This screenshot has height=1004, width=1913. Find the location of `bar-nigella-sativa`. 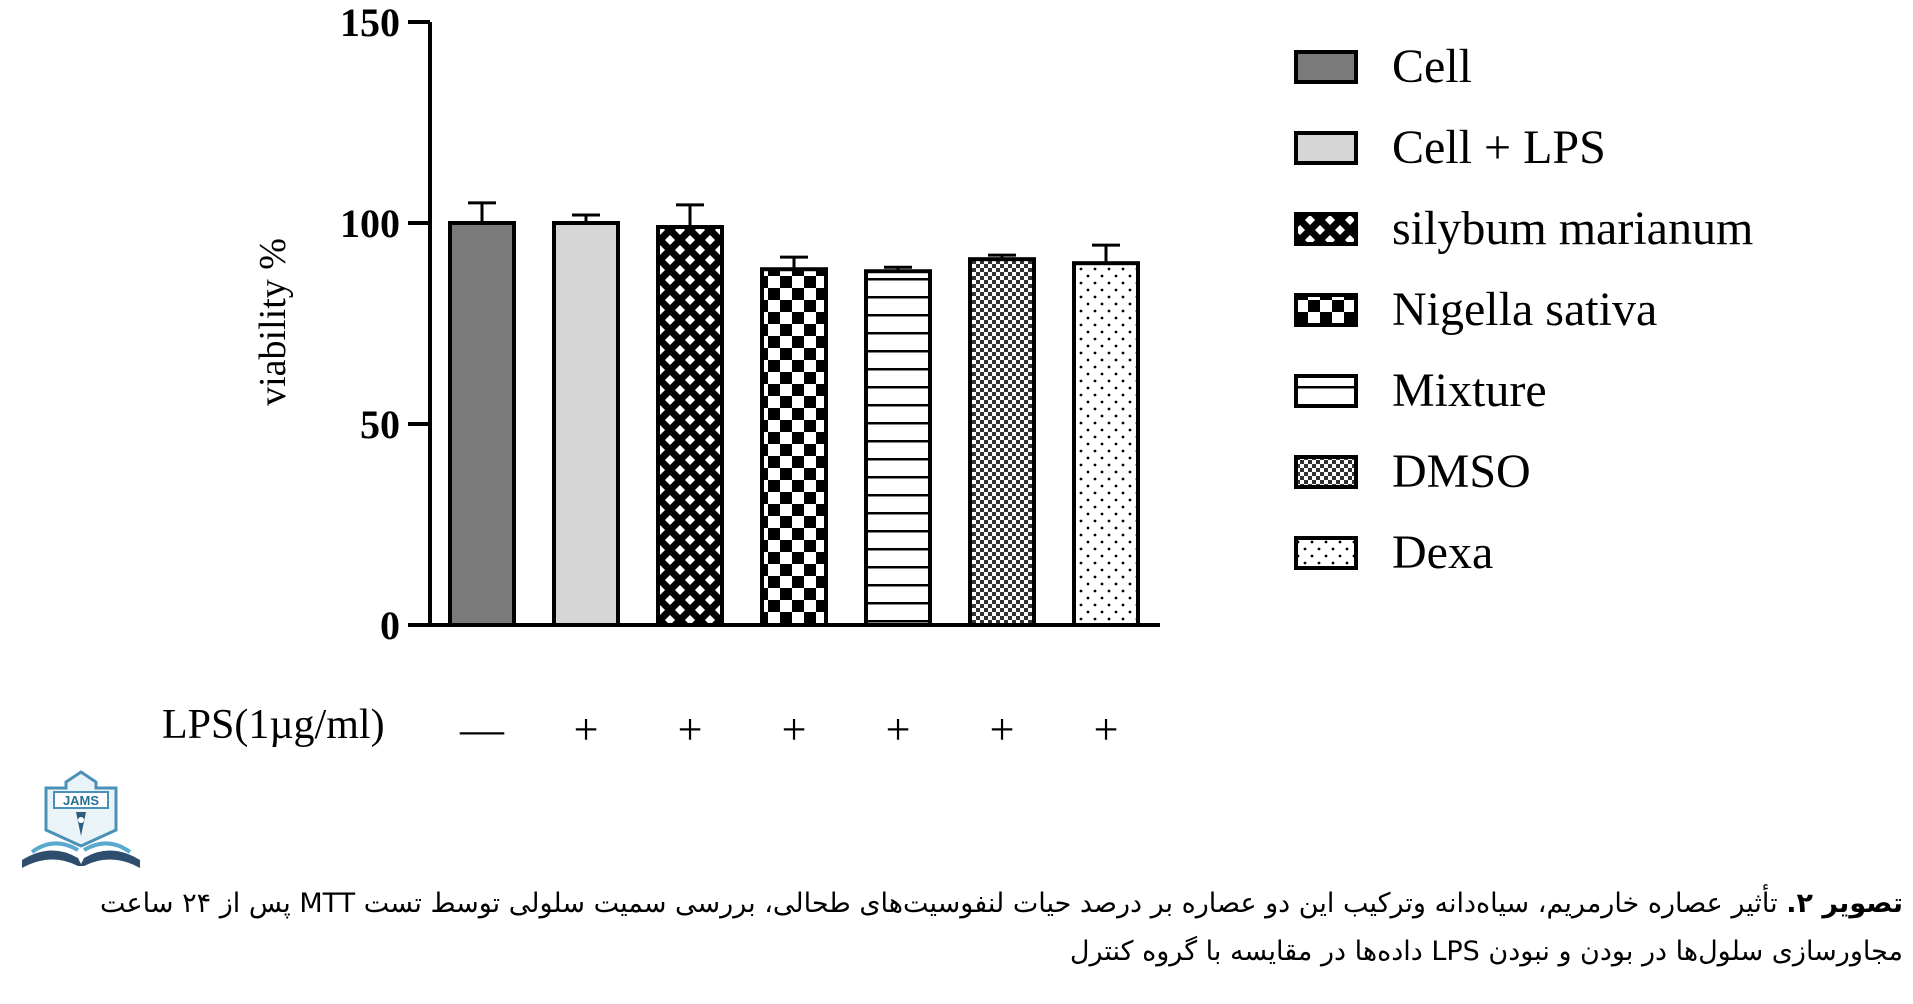

bar-nigella-sativa is located at coordinates (794, 447).